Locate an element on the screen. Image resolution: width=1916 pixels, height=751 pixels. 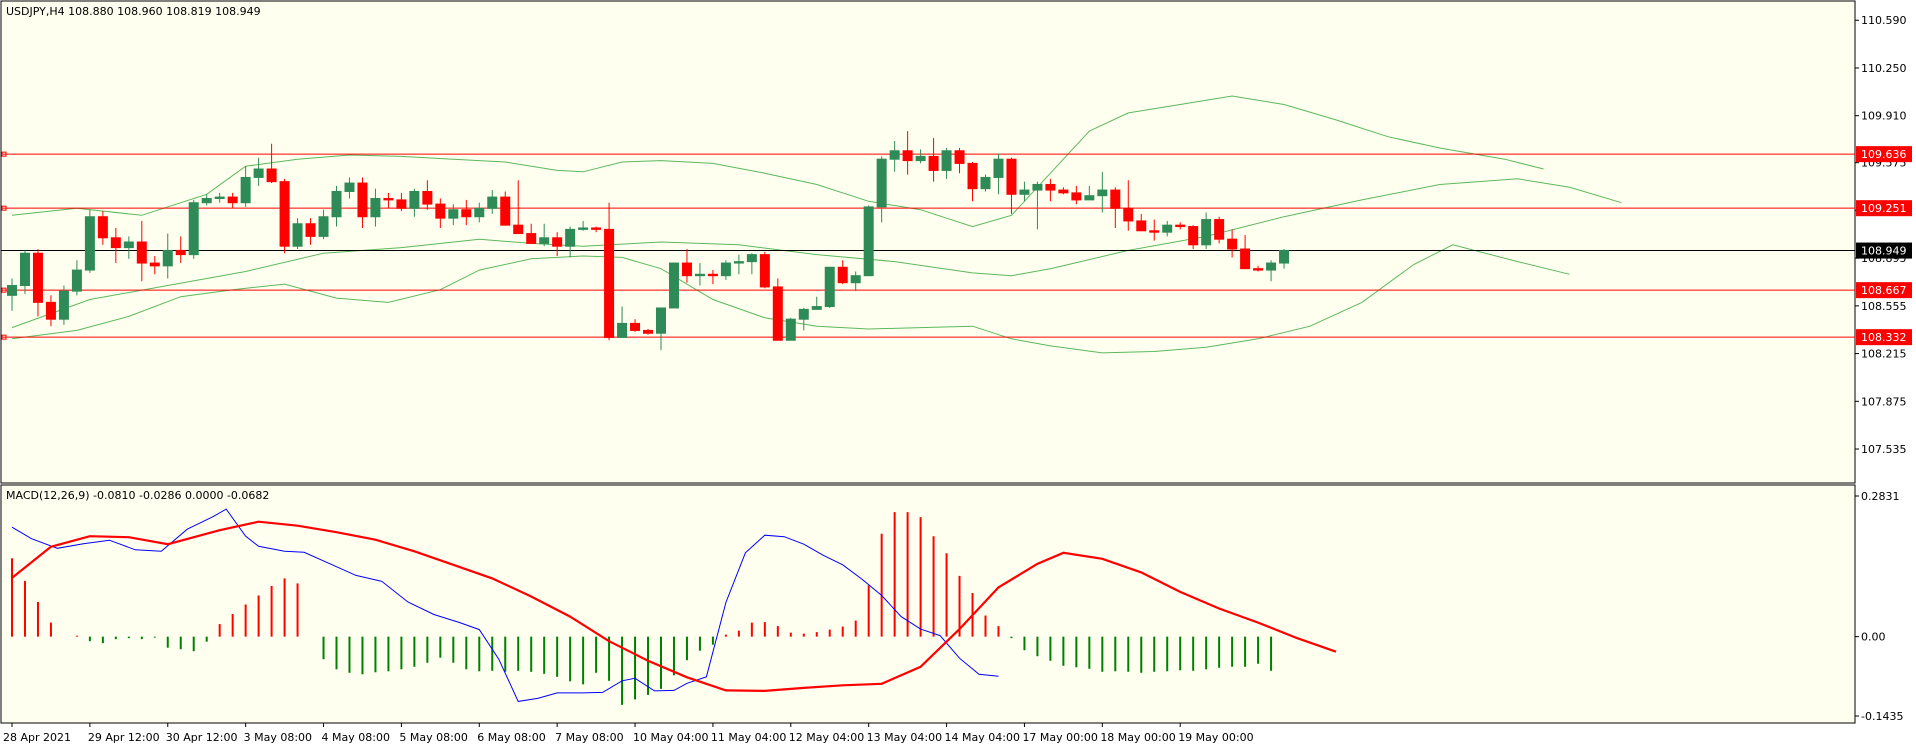
bollinger-upper is located at coordinates (777, 161).